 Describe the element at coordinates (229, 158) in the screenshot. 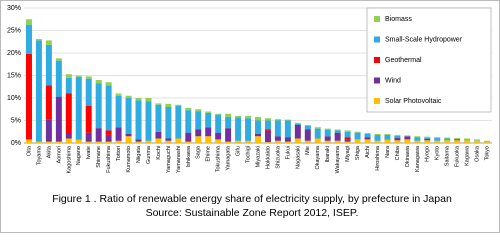

I see `x-tick-label: Yamagata` at that location.